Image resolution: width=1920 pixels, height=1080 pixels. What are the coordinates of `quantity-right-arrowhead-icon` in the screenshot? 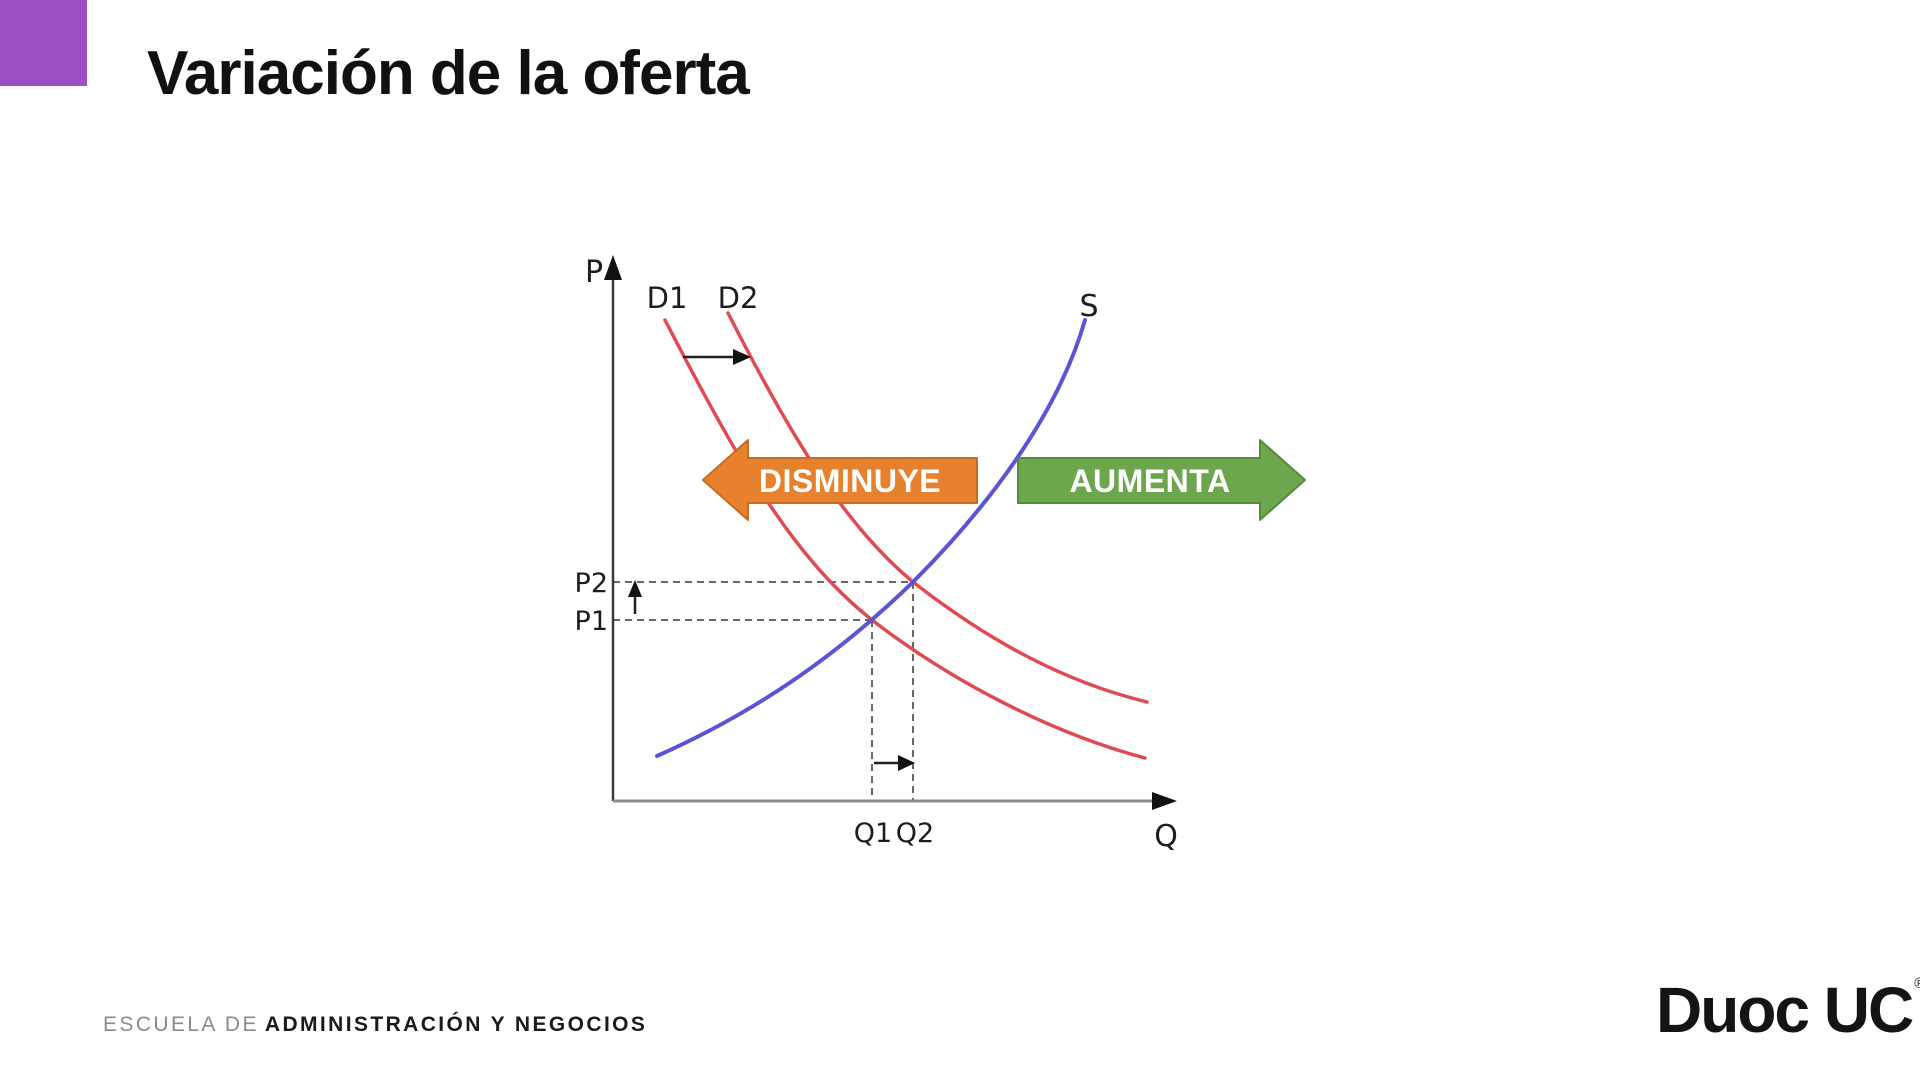 It's located at (906, 763).